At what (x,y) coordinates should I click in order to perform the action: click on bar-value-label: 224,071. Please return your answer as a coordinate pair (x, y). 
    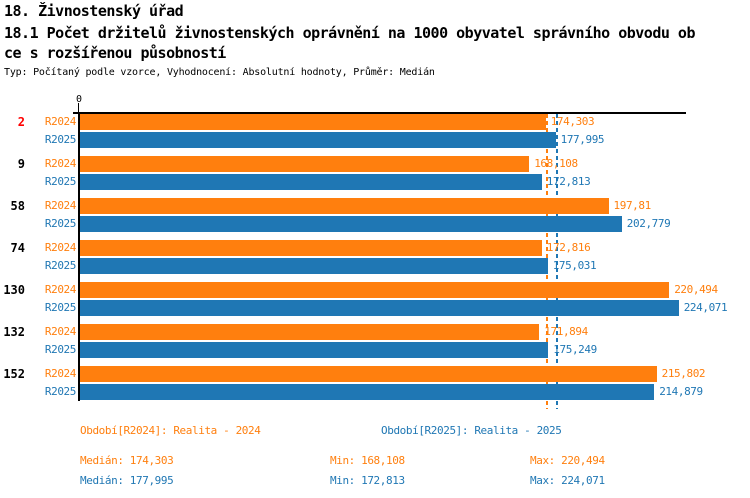
    Looking at the image, I should click on (705, 307).